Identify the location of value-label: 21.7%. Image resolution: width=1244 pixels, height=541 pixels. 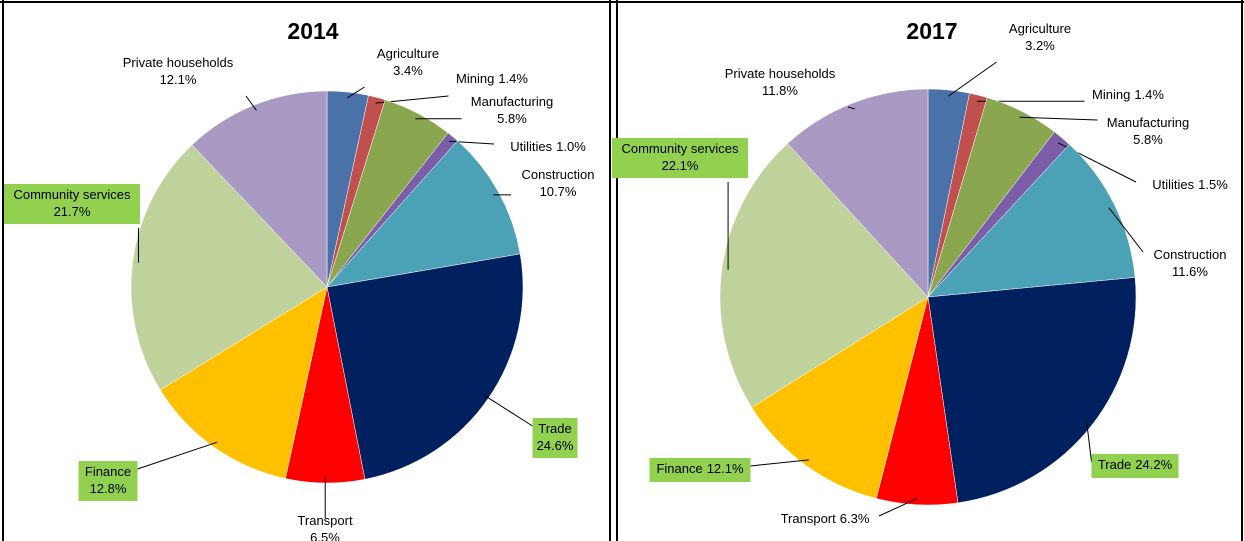
(72, 211).